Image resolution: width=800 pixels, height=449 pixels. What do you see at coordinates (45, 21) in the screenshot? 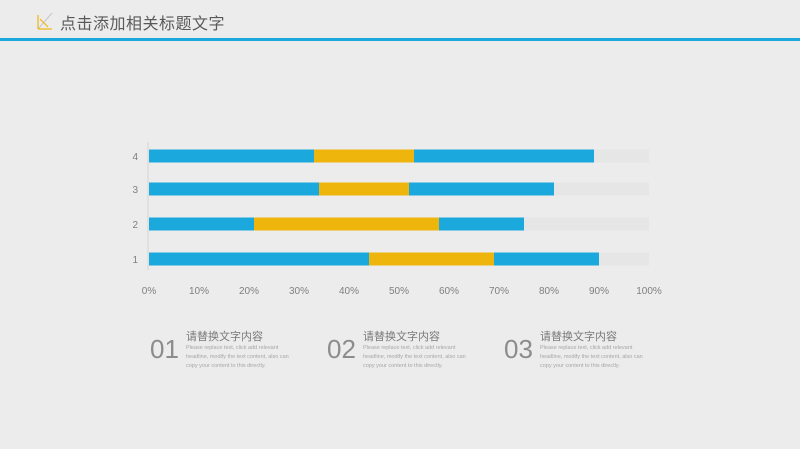
I see `chart-line-icon` at bounding box center [45, 21].